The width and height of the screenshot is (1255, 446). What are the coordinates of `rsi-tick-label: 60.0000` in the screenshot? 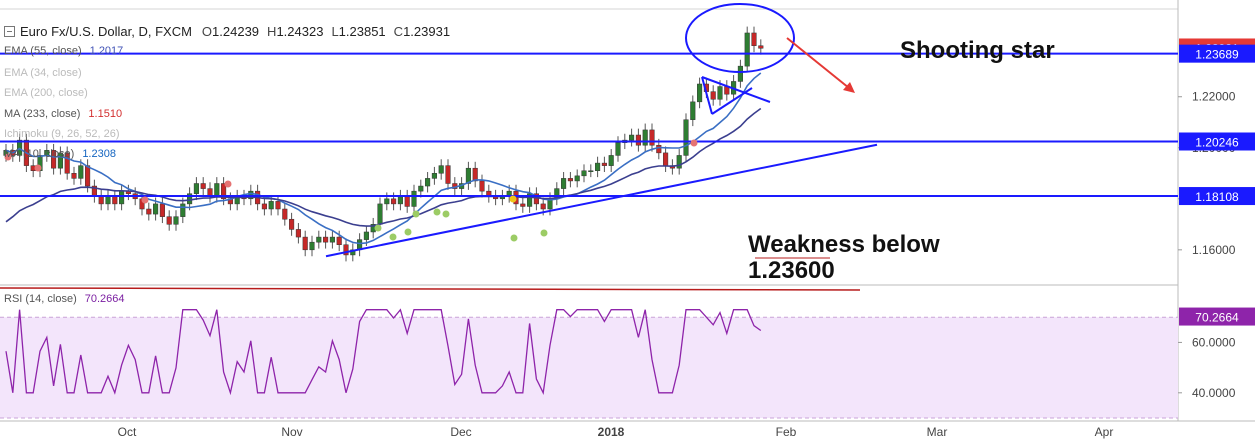 It's located at (1214, 342).